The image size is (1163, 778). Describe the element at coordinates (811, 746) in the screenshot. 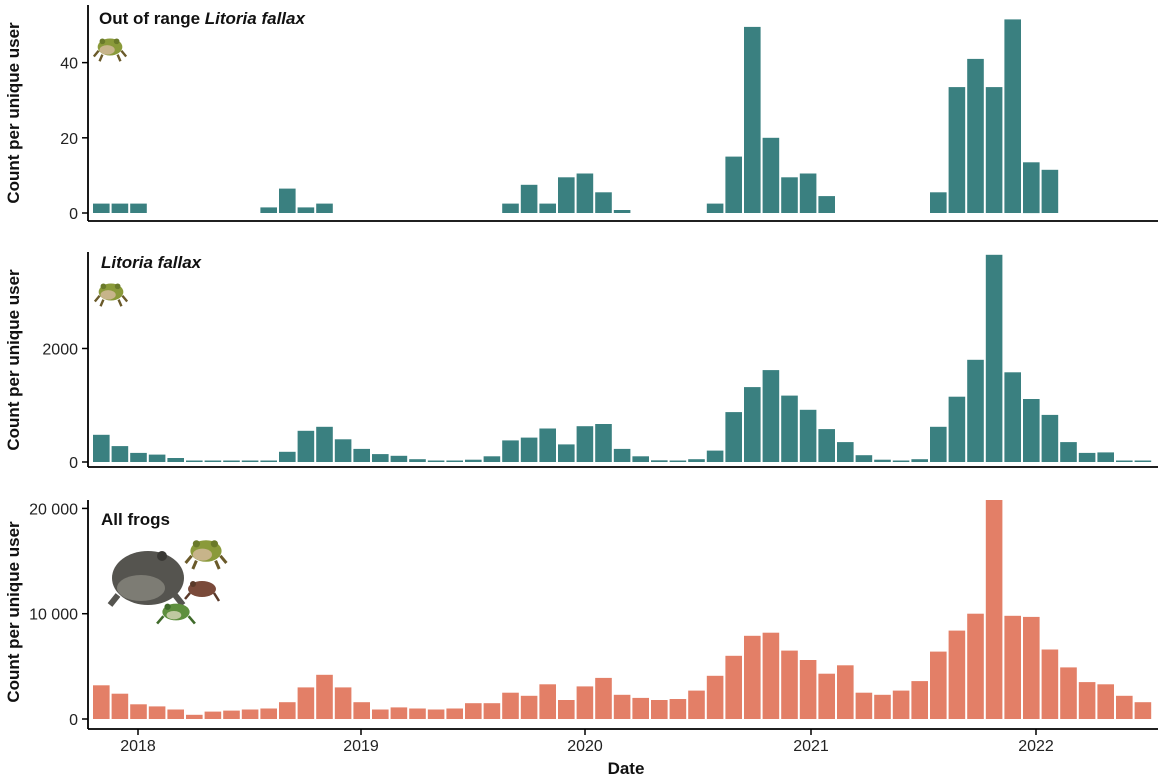

I see `x-tick-label: 2021` at that location.